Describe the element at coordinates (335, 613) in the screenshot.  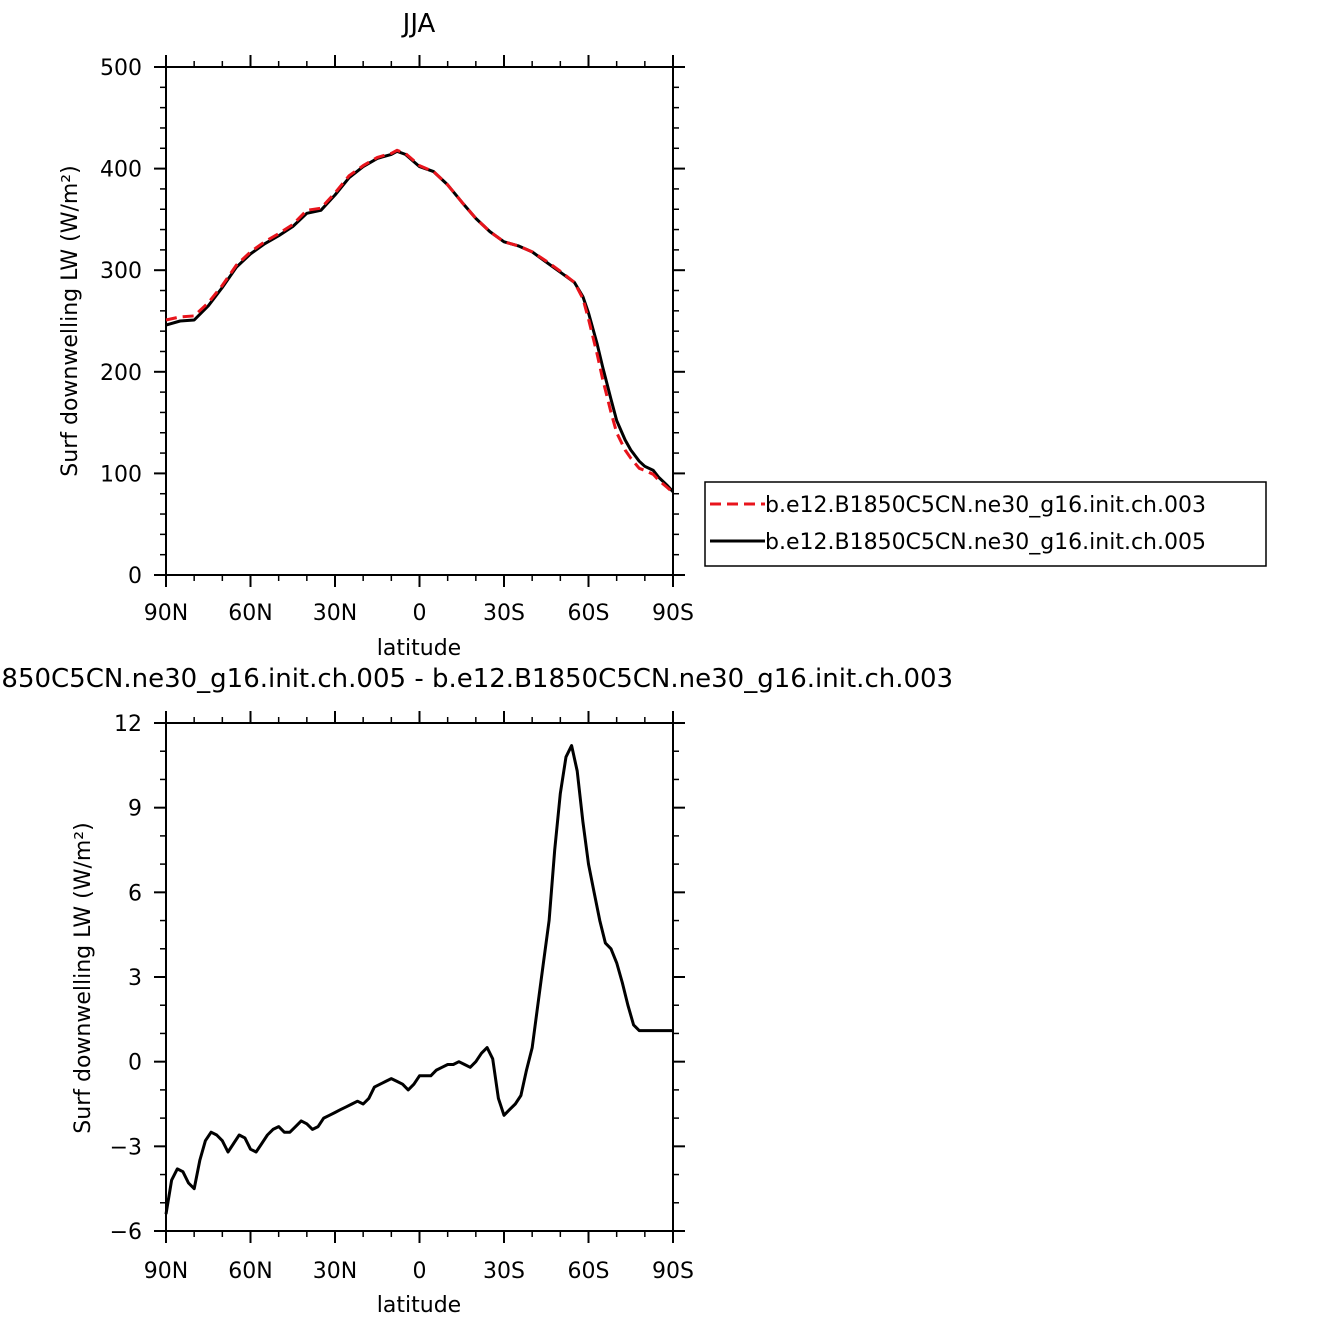
I see `top-x-tick-label: 30N` at that location.